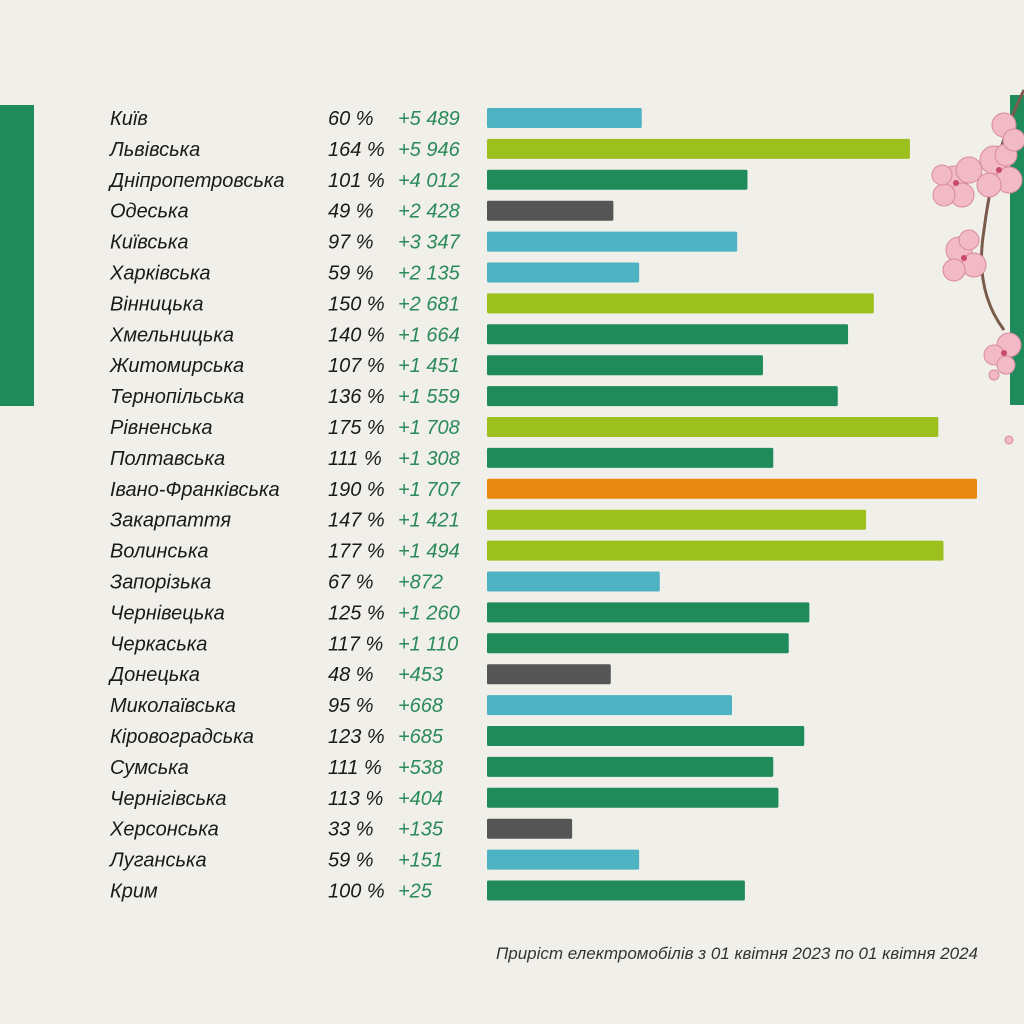 This screenshot has height=1024, width=1024. What do you see at coordinates (351, 212) in the screenshot?
I see `percent-label: 49 %` at bounding box center [351, 212].